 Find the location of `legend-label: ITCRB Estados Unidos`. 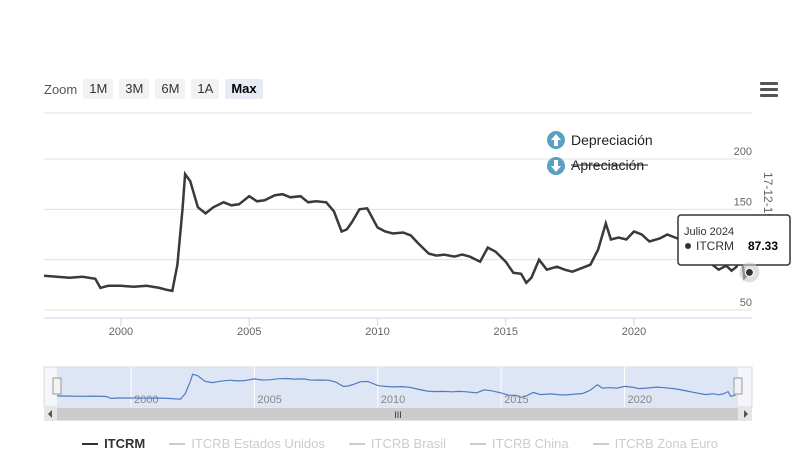

legend-label: ITCRB Estados Unidos is located at coordinates (258, 443).